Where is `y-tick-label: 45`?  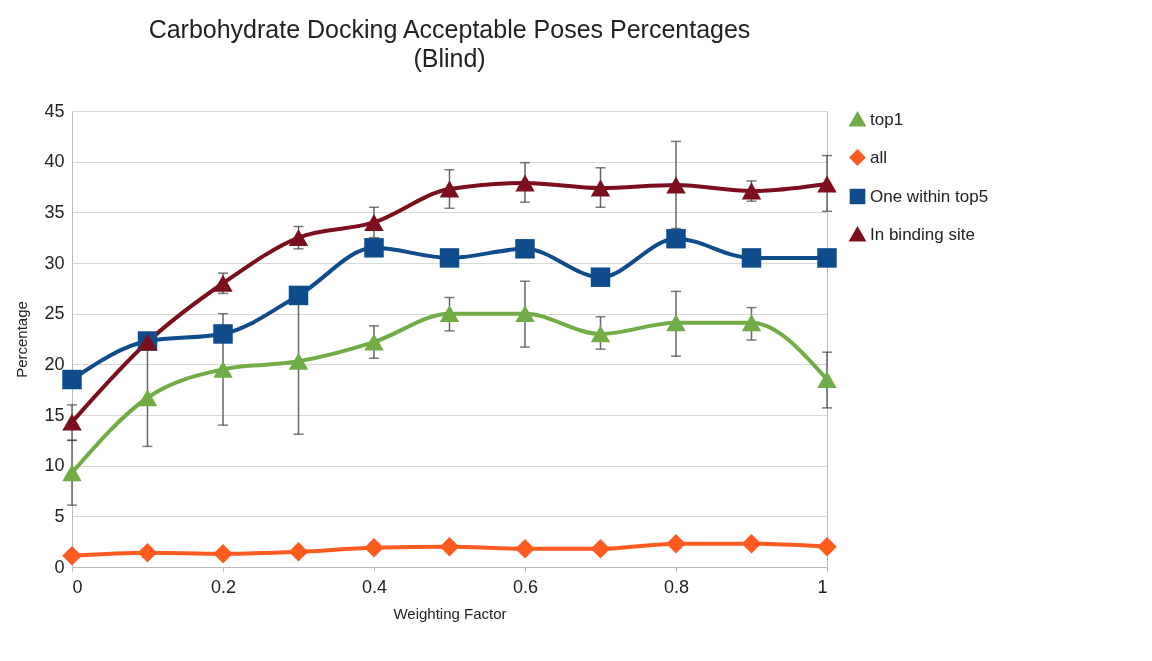
y-tick-label: 45 is located at coordinates (54, 110).